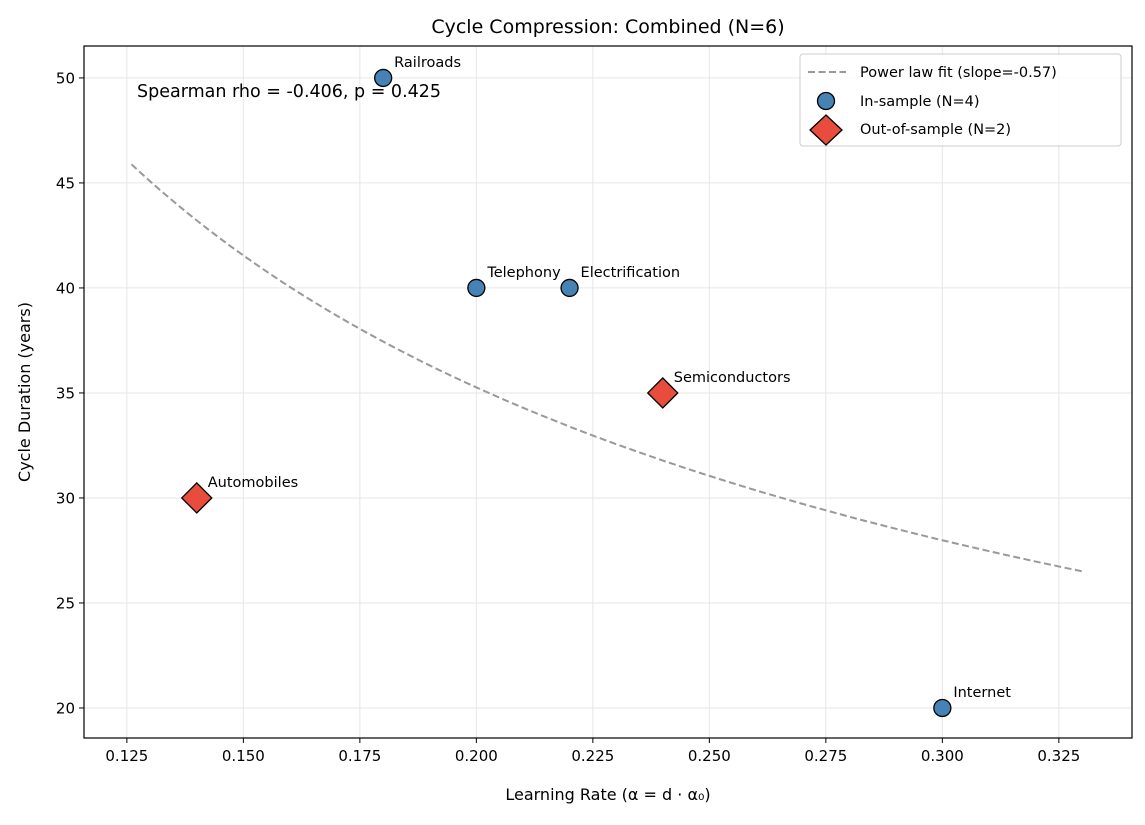 The image size is (1145, 825). What do you see at coordinates (942, 708) in the screenshot?
I see `point-internet` at bounding box center [942, 708].